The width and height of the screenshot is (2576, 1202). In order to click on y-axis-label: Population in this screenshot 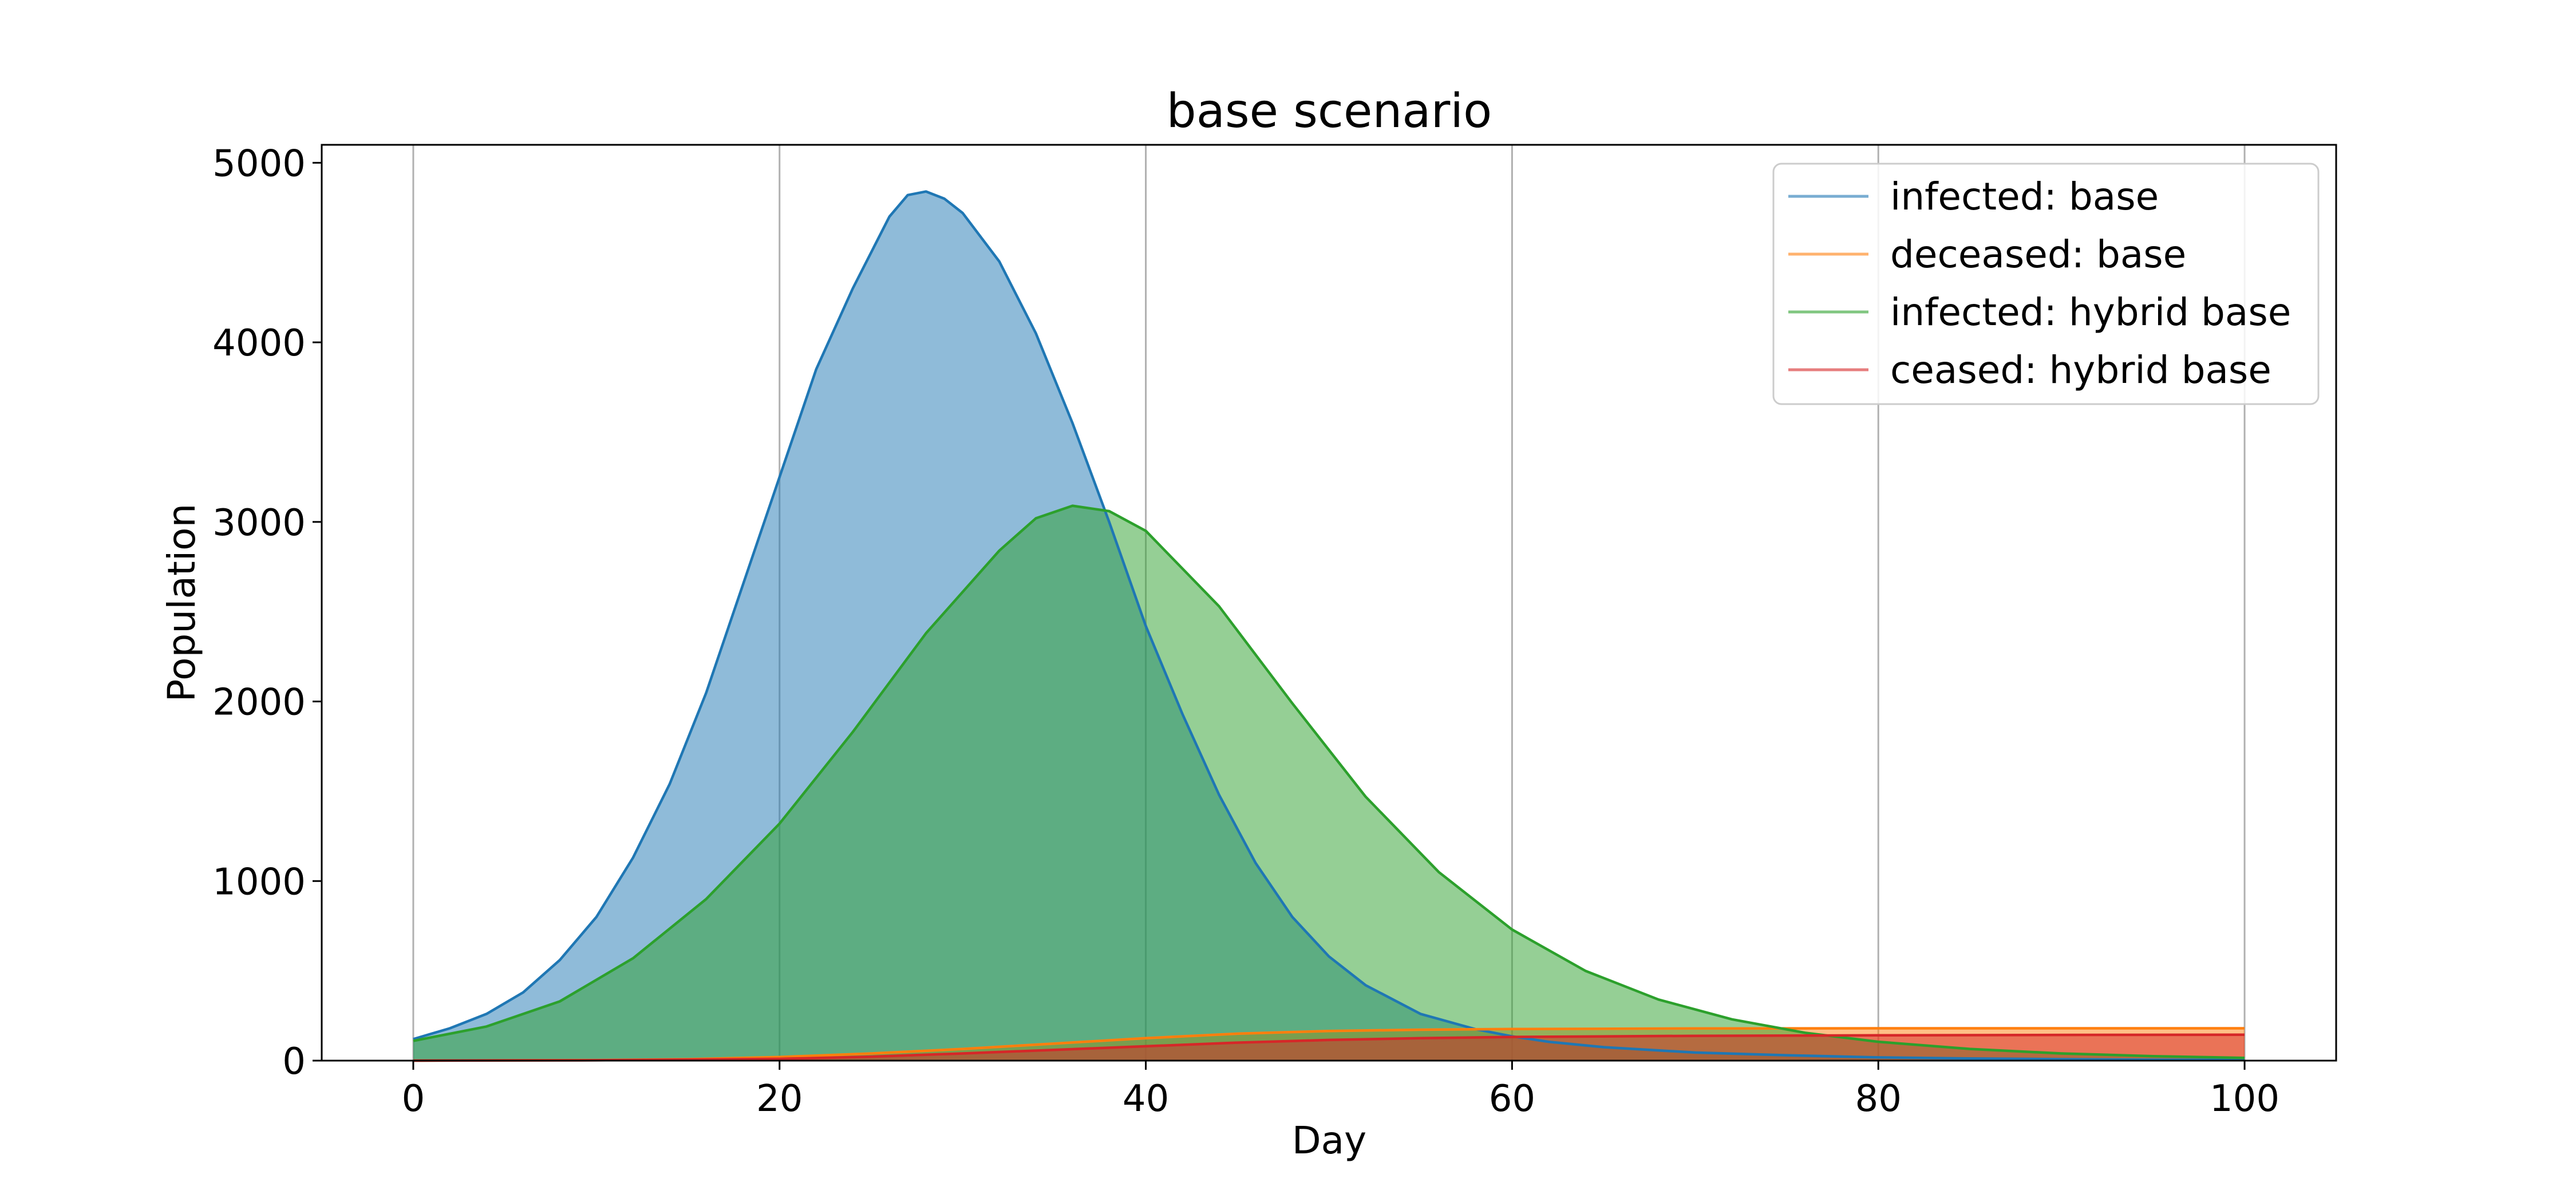, I will do `click(182, 603)`.